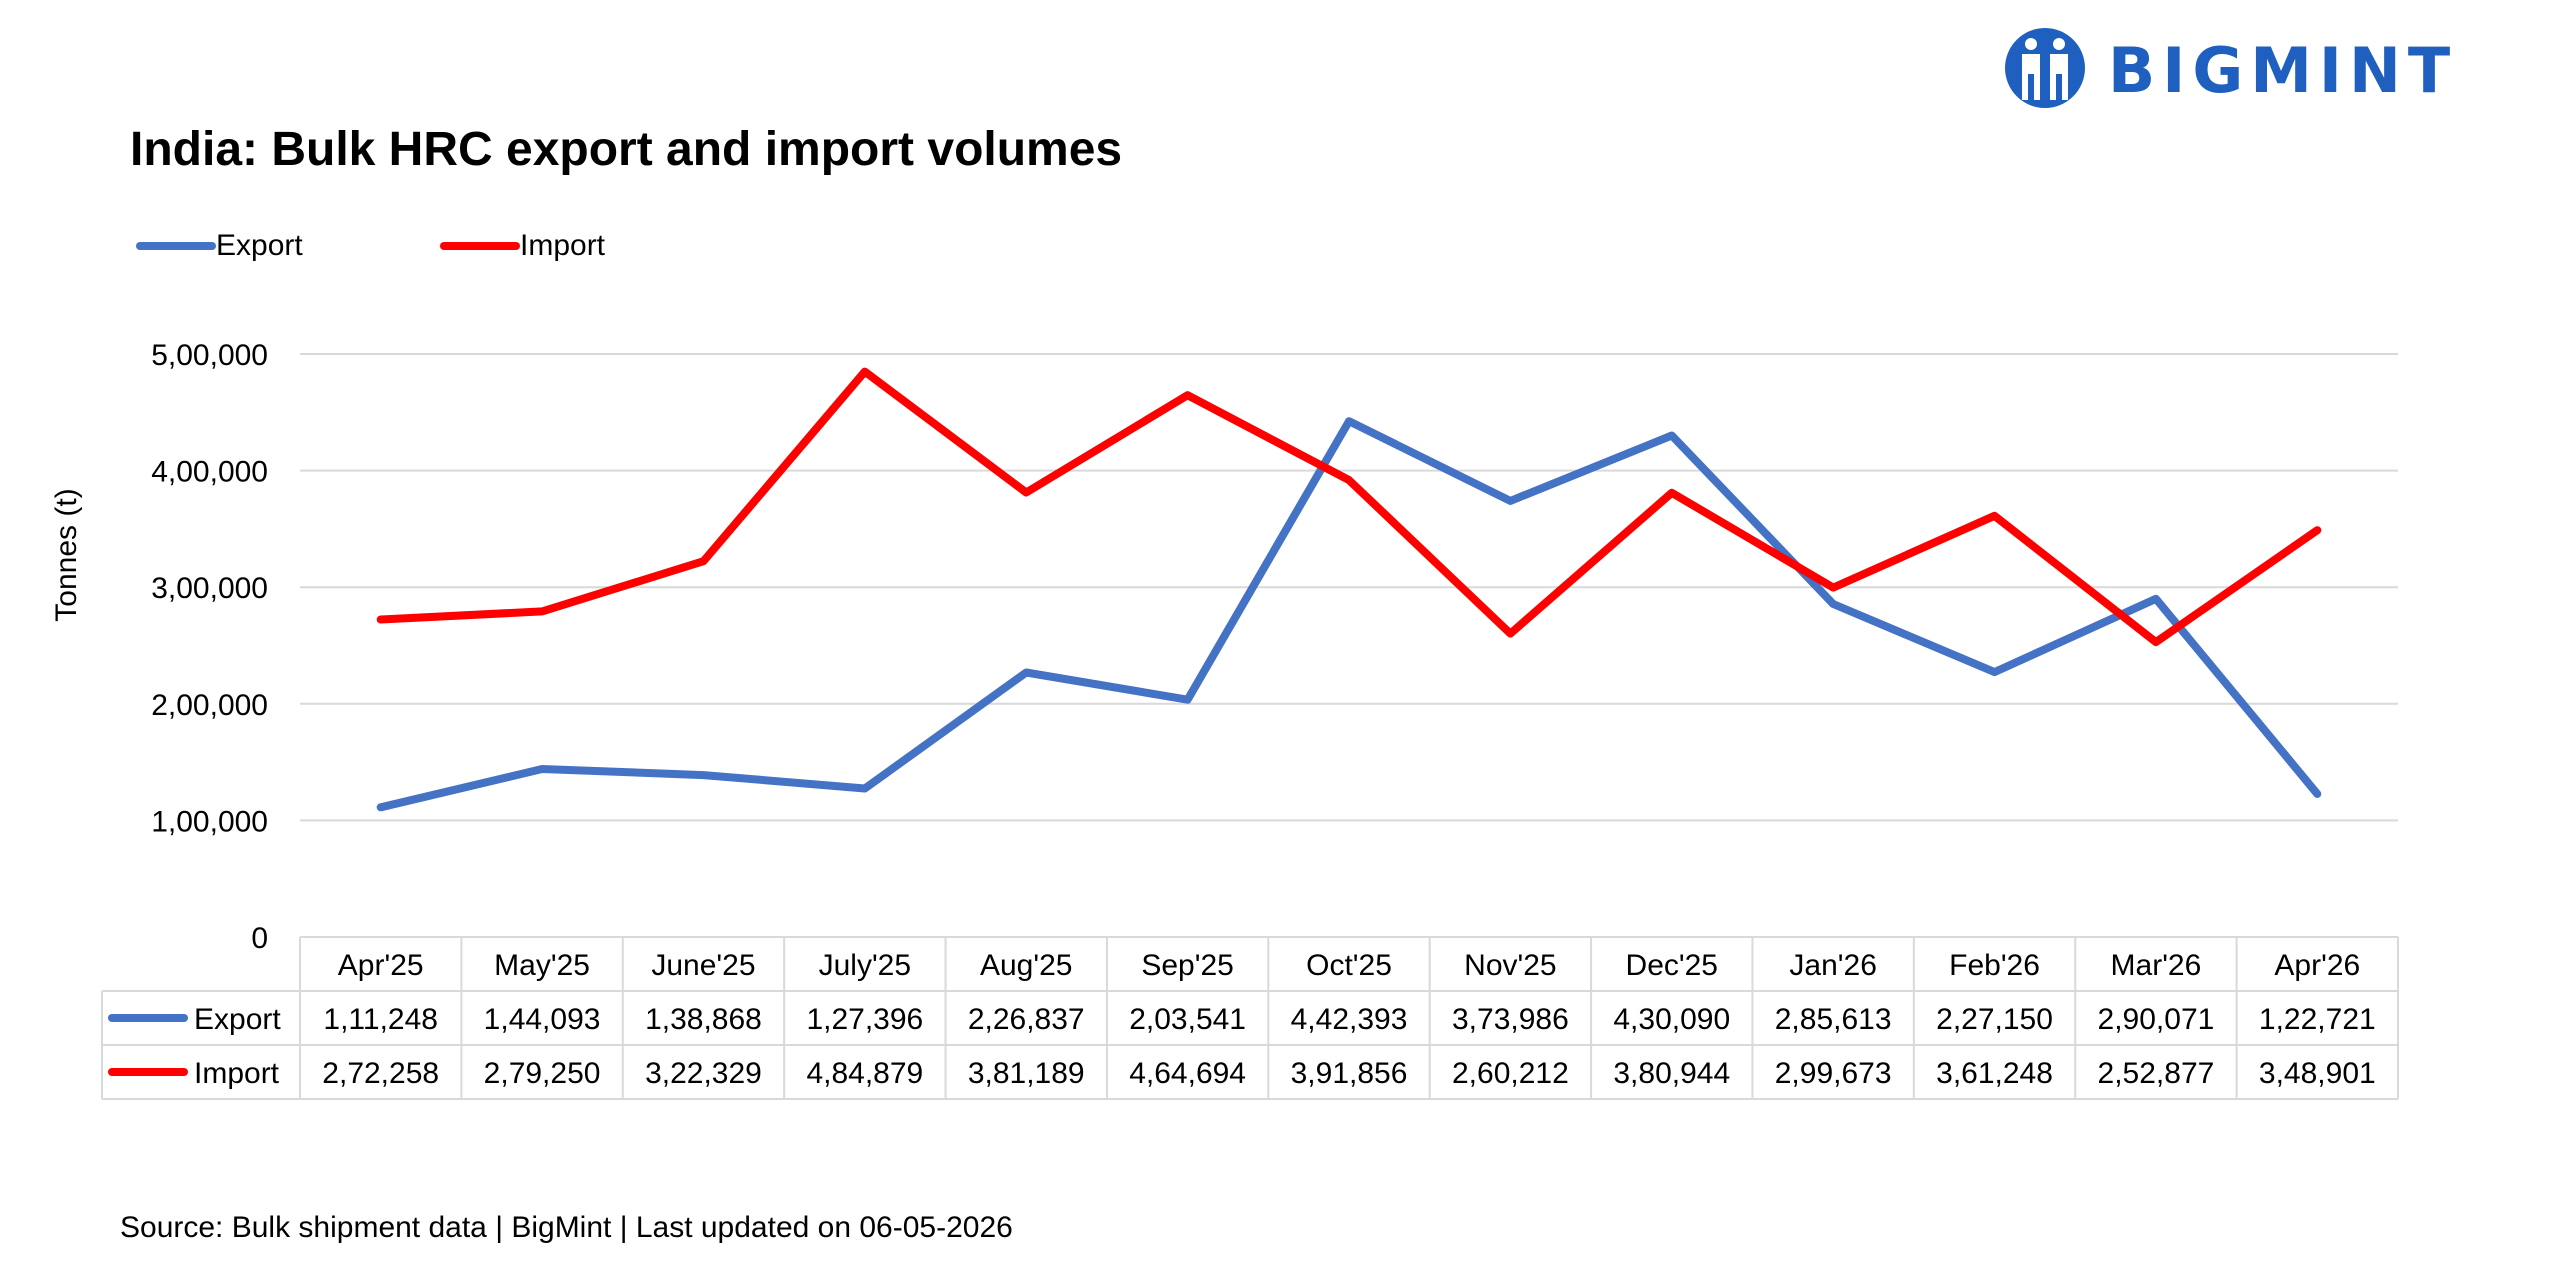 The image size is (2560, 1280). What do you see at coordinates (380, 1019) in the screenshot?
I see `data-label: 1,11,248` at bounding box center [380, 1019].